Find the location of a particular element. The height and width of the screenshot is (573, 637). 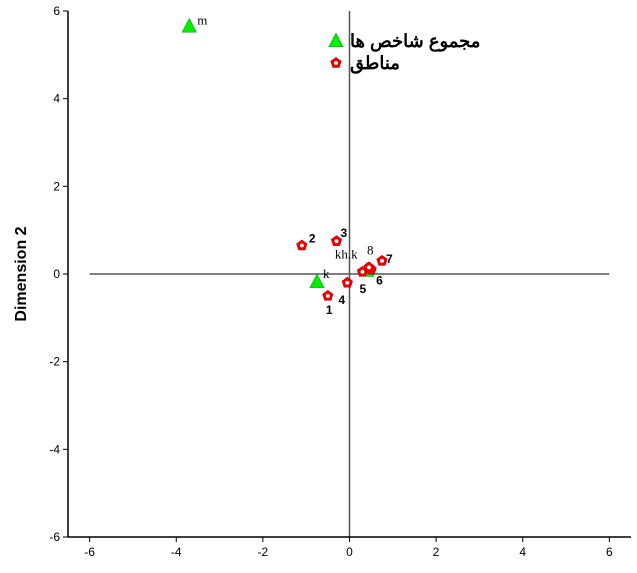

data-point-label: 2 is located at coordinates (312, 239).